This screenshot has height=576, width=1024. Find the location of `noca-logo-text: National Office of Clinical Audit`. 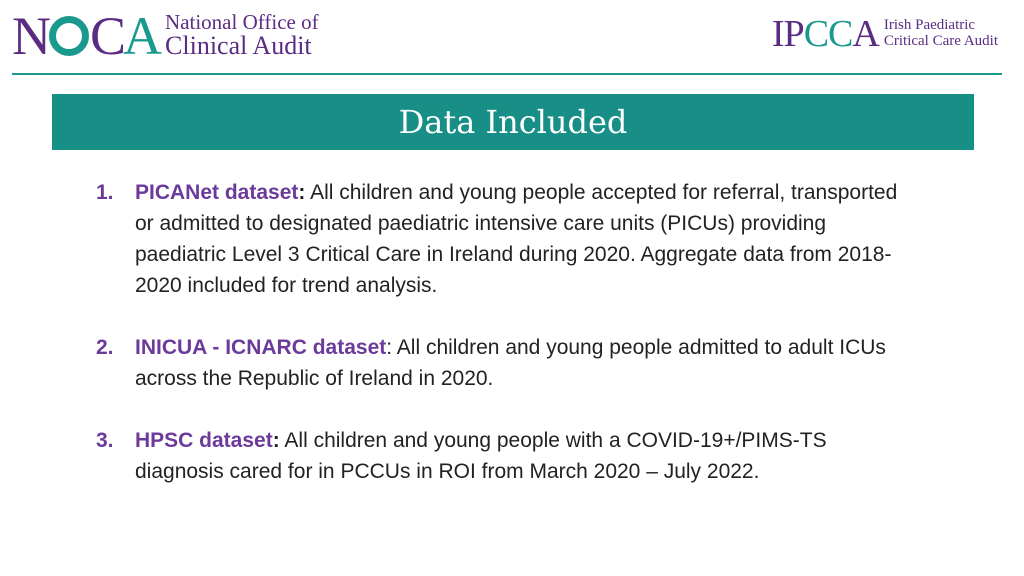

noca-logo-text: National Office of Clinical Audit is located at coordinates (242, 35).